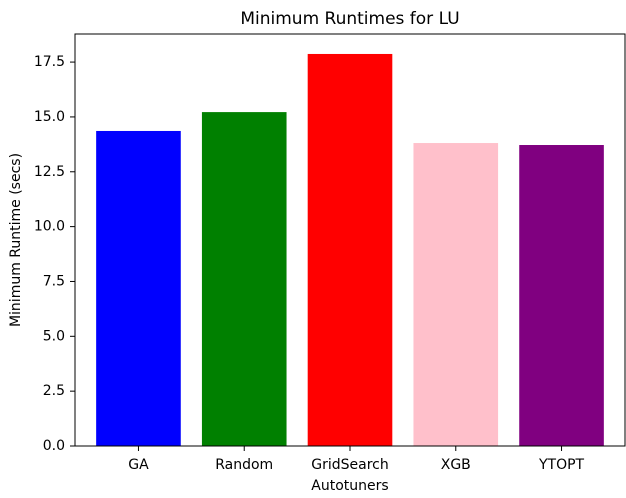 The width and height of the screenshot is (626, 498). I want to click on y-axis-label: Minimum Runtime (secs), so click(16, 240).